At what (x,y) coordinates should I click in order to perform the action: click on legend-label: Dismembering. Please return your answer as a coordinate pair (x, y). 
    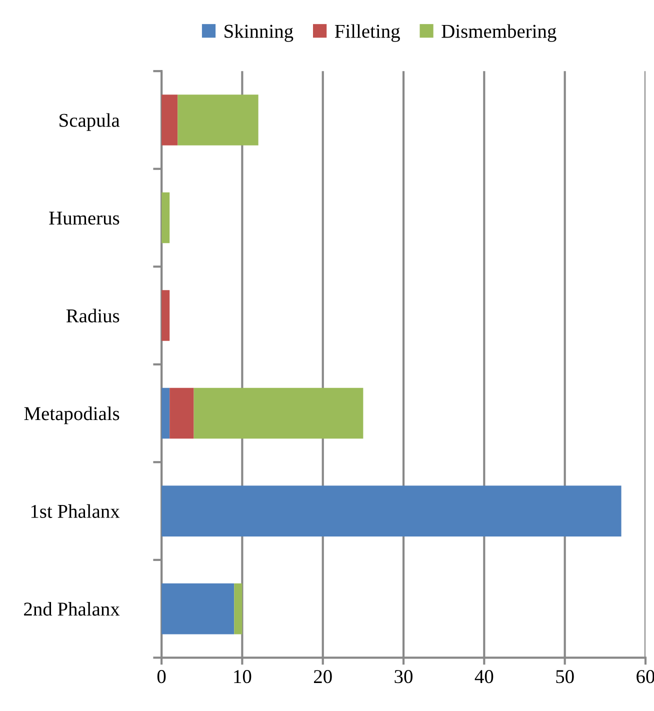
    Looking at the image, I should click on (499, 33).